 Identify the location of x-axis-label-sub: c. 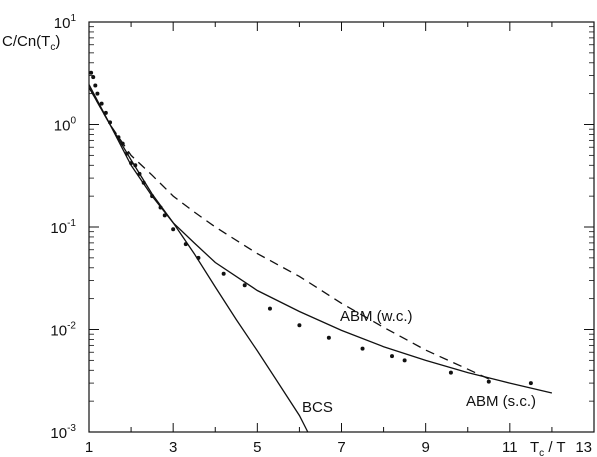
(541, 452).